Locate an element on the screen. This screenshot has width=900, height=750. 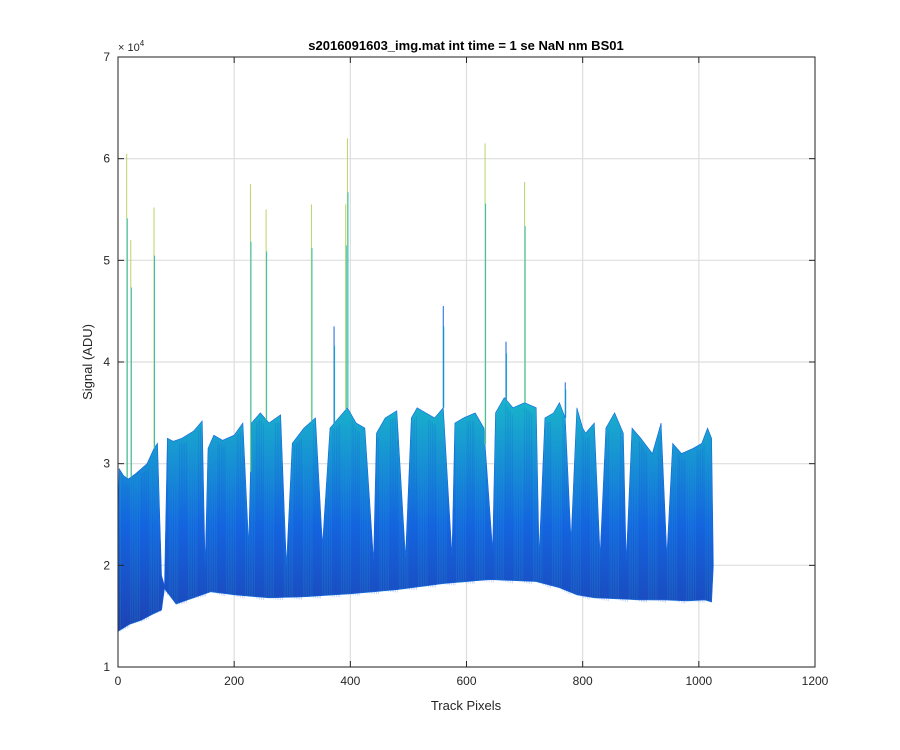
x-tick-label: 200 is located at coordinates (234, 681).